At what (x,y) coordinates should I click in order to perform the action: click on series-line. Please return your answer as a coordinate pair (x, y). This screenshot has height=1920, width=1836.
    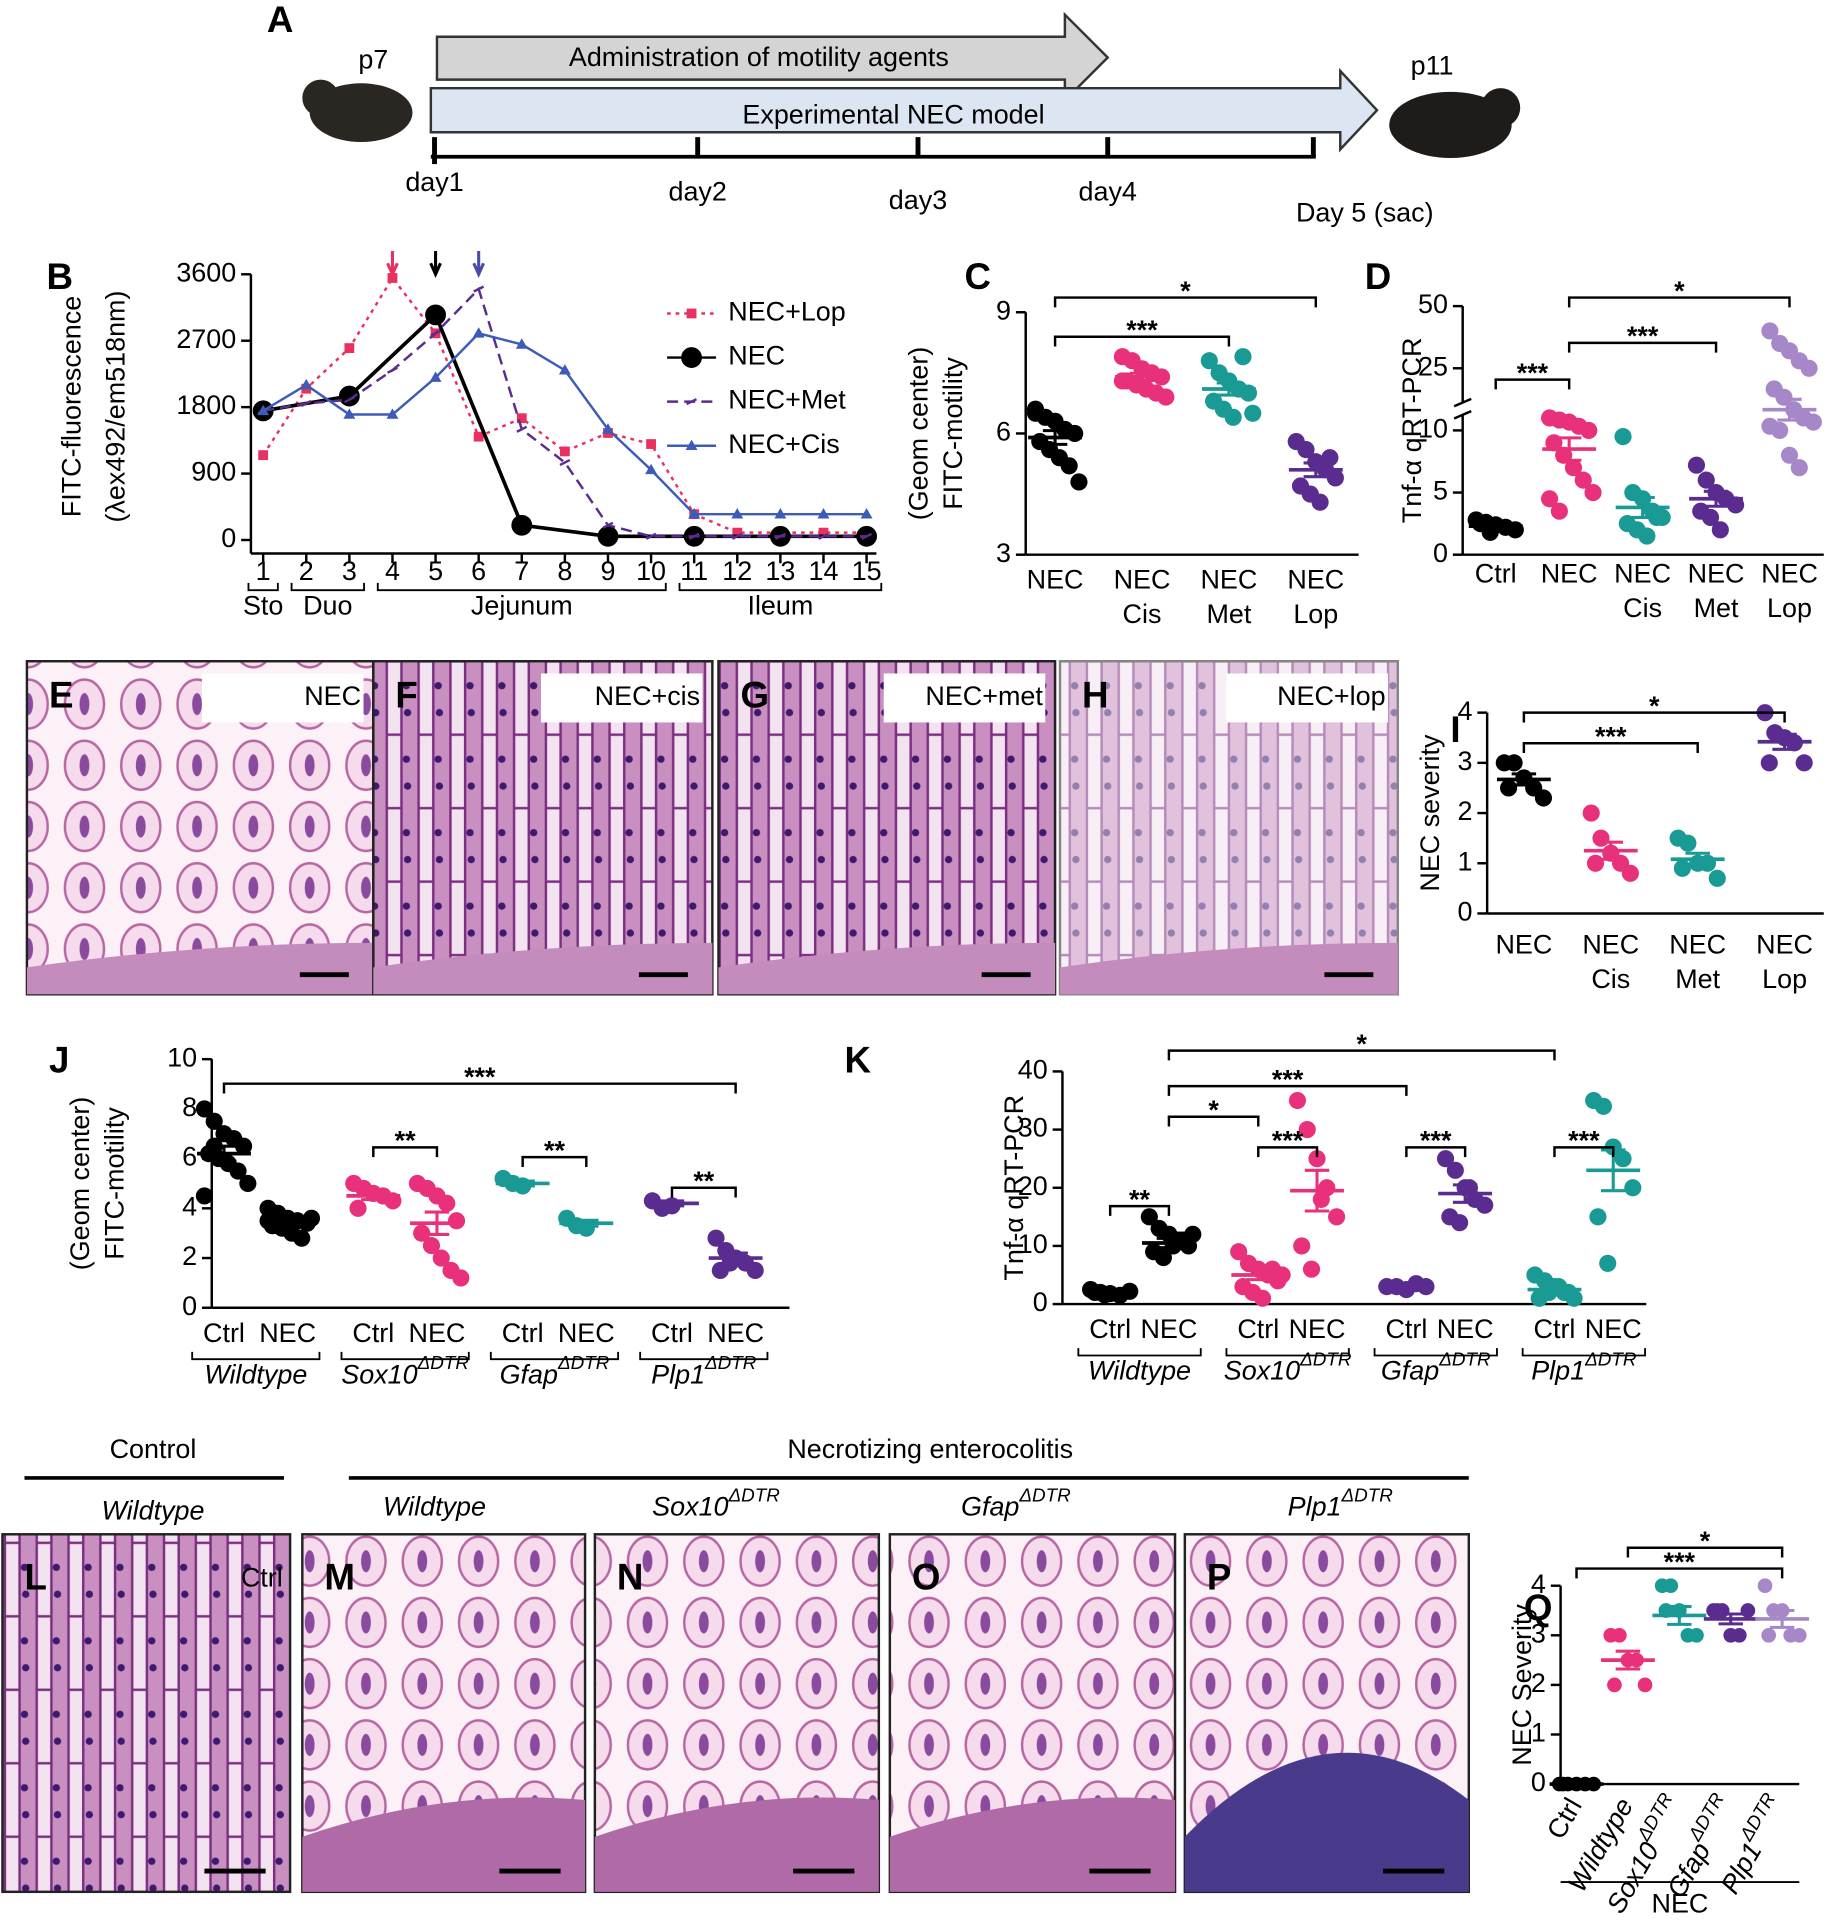
    Looking at the image, I should click on (564, 412).